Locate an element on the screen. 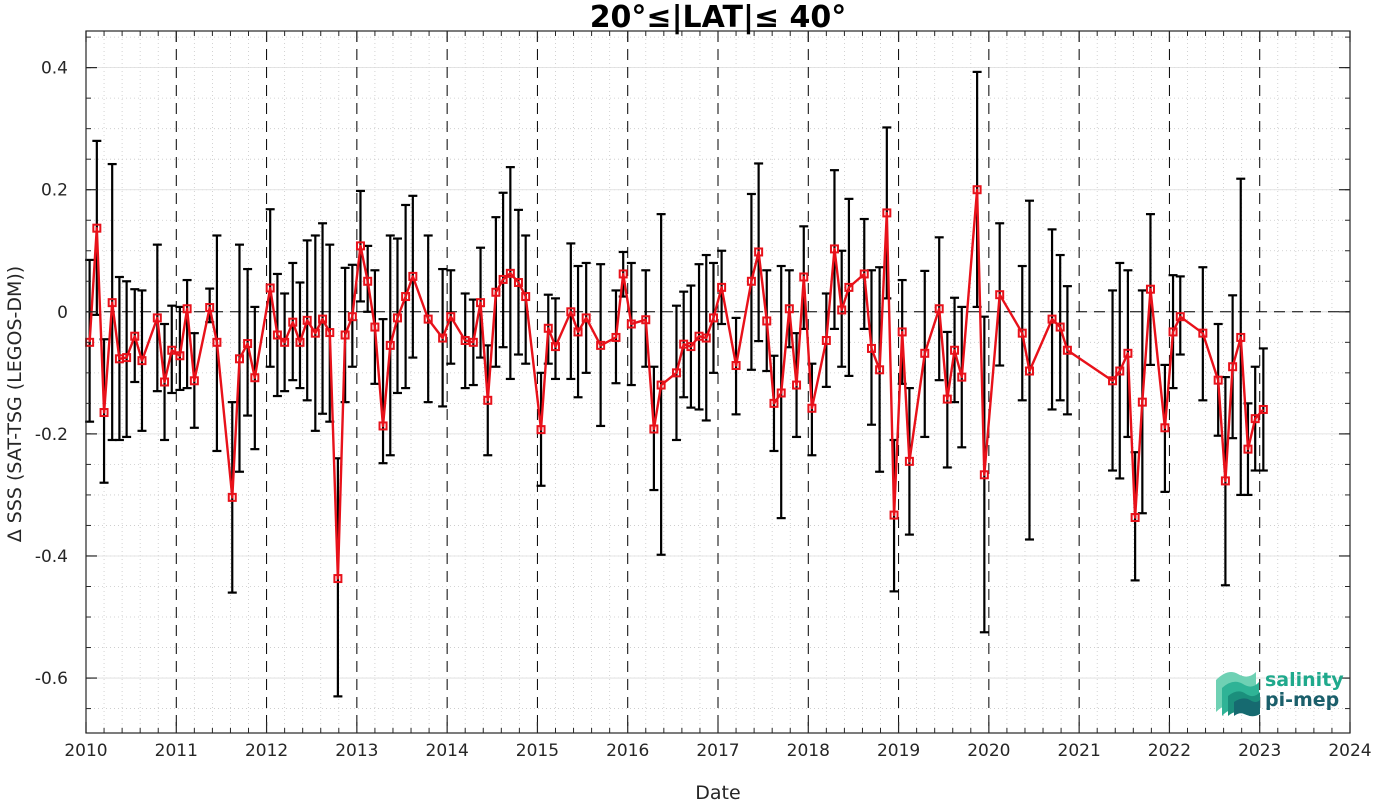 This screenshot has width=1375, height=801. x-tick-label: 2011 is located at coordinates (176, 751).